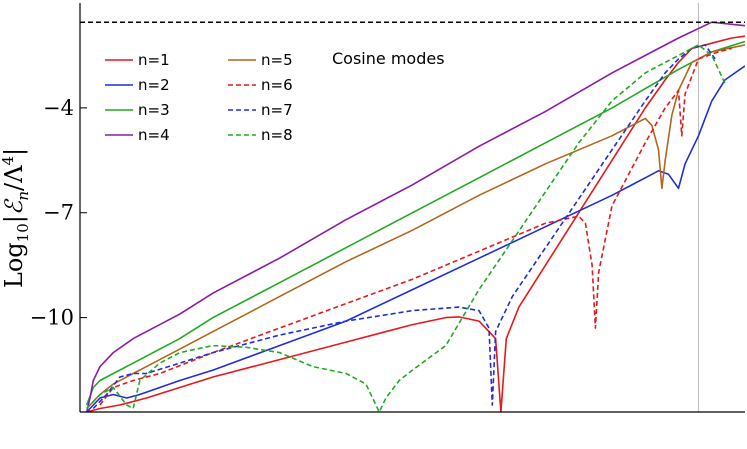 The height and width of the screenshot is (449, 747). Describe the element at coordinates (14, 152) in the screenshot. I see `ylabel-close: |` at that location.